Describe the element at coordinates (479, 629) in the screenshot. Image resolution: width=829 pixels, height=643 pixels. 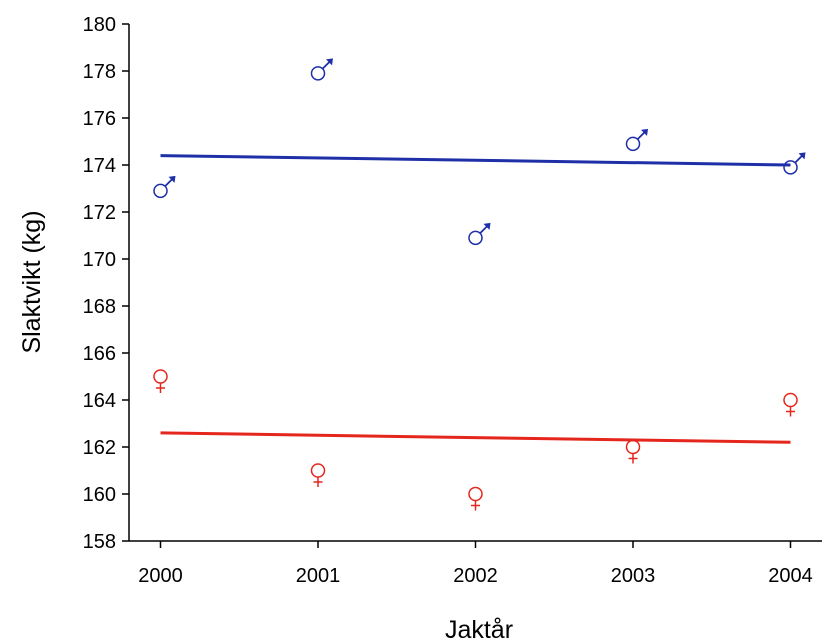
I see `x-axis-title: Jaktår` at that location.